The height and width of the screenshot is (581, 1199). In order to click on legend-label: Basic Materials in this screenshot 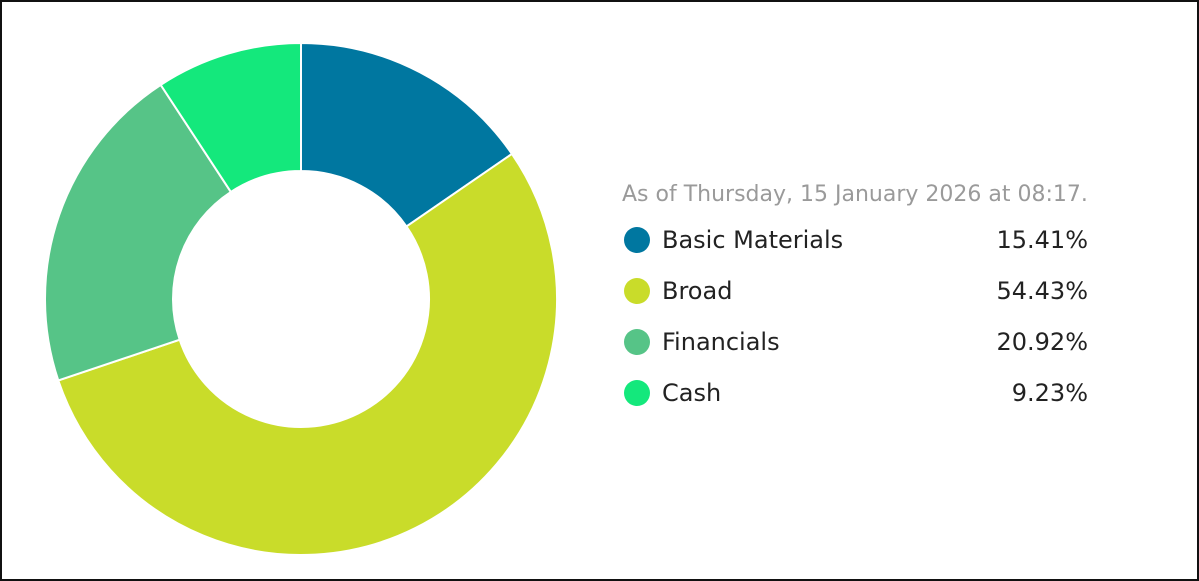, I will do `click(752, 240)`.